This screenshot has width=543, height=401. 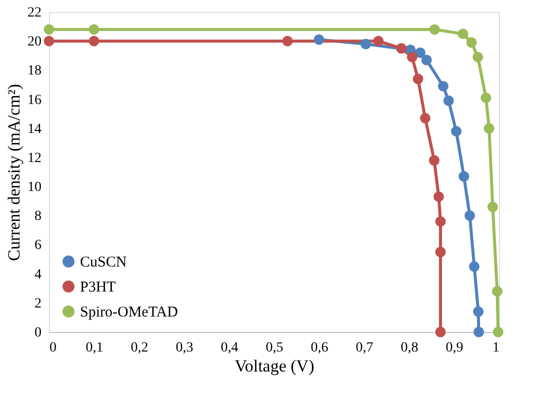 What do you see at coordinates (139, 348) in the screenshot?
I see `x-tick-label: 0,2` at bounding box center [139, 348].